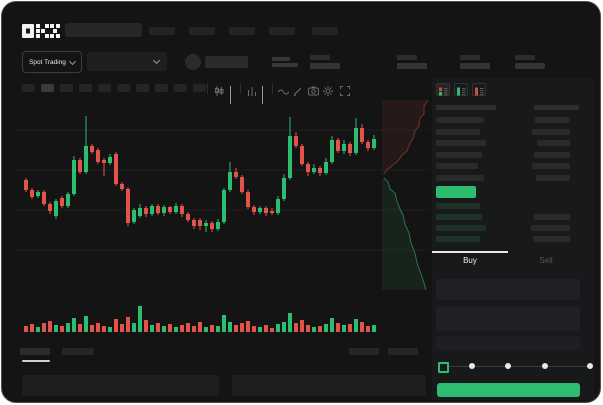 This screenshot has width=603, height=405. I want to click on orderbook-view-bids-icon, so click(461, 89).